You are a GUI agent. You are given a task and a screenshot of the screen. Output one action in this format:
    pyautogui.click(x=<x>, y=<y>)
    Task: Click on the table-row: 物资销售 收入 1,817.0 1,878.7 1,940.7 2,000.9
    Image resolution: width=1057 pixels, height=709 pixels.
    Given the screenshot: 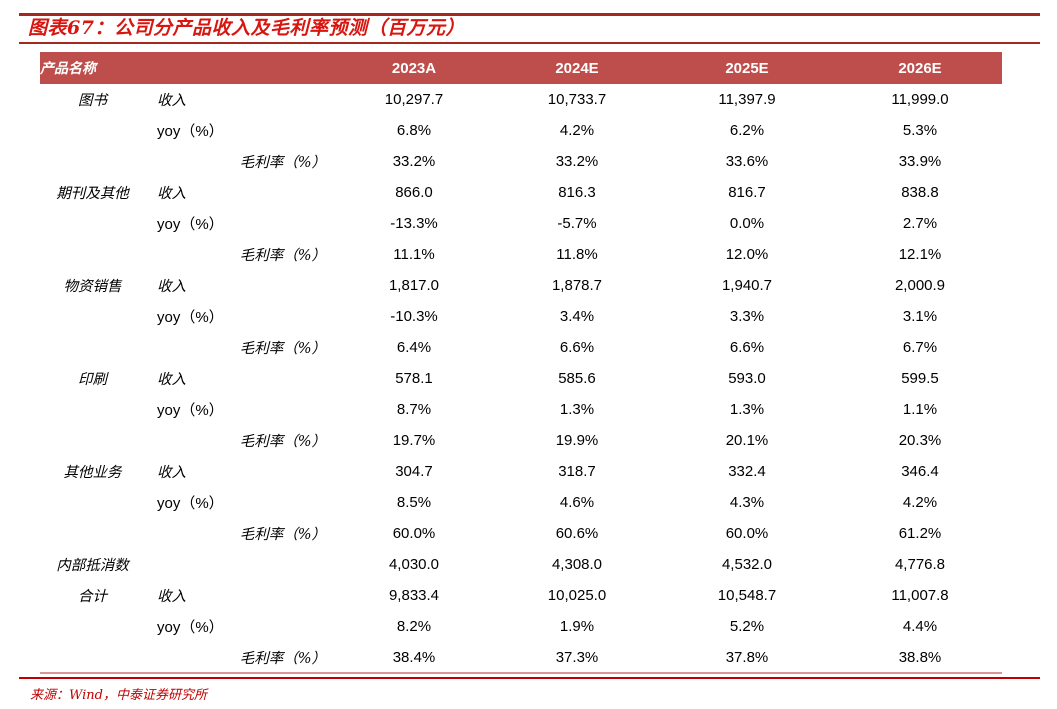 What is the action you would take?
    pyautogui.click(x=521, y=285)
    